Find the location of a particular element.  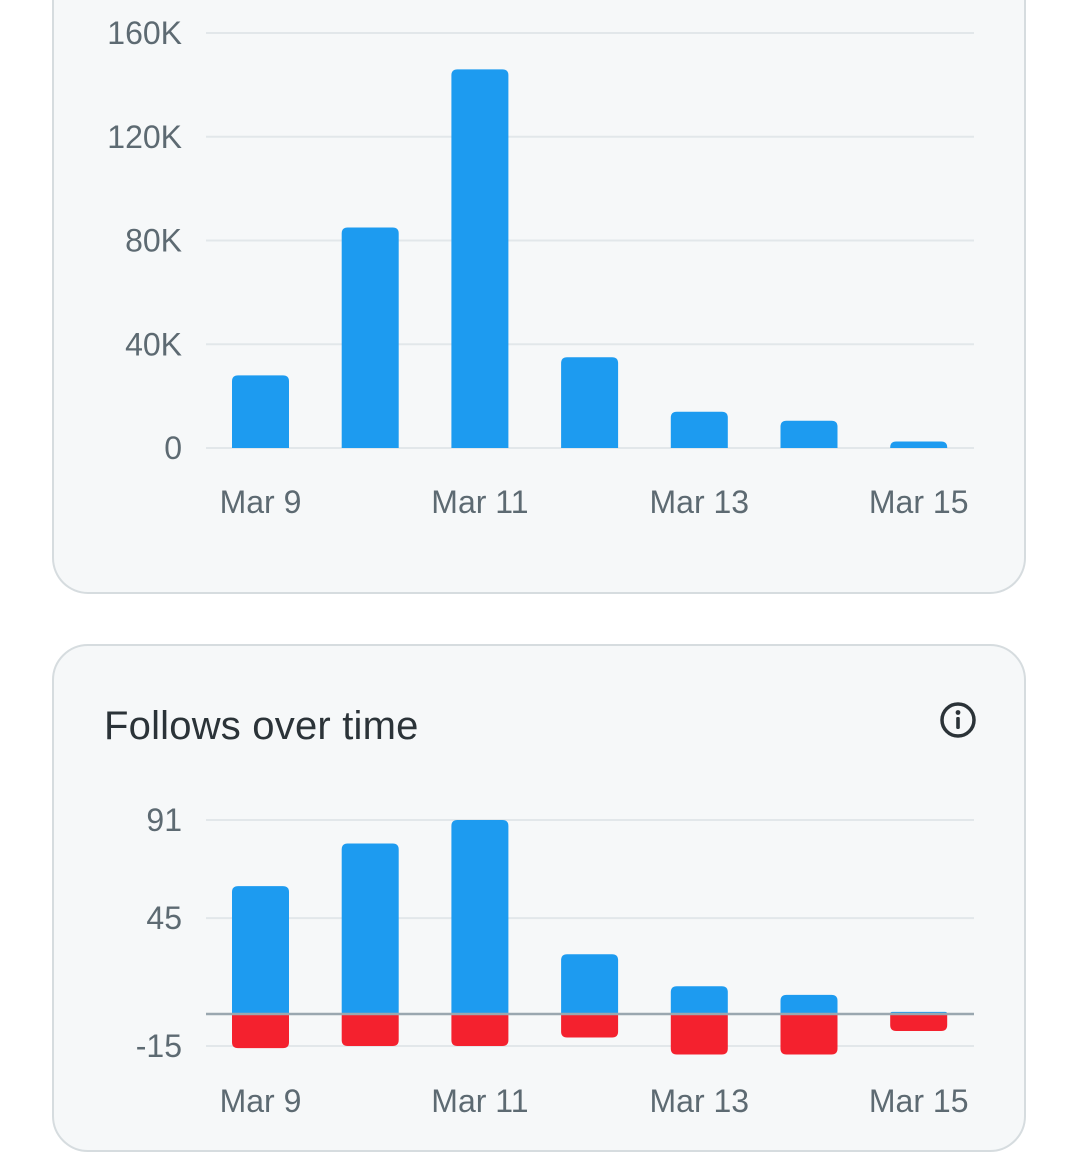

info-icon is located at coordinates (958, 720).